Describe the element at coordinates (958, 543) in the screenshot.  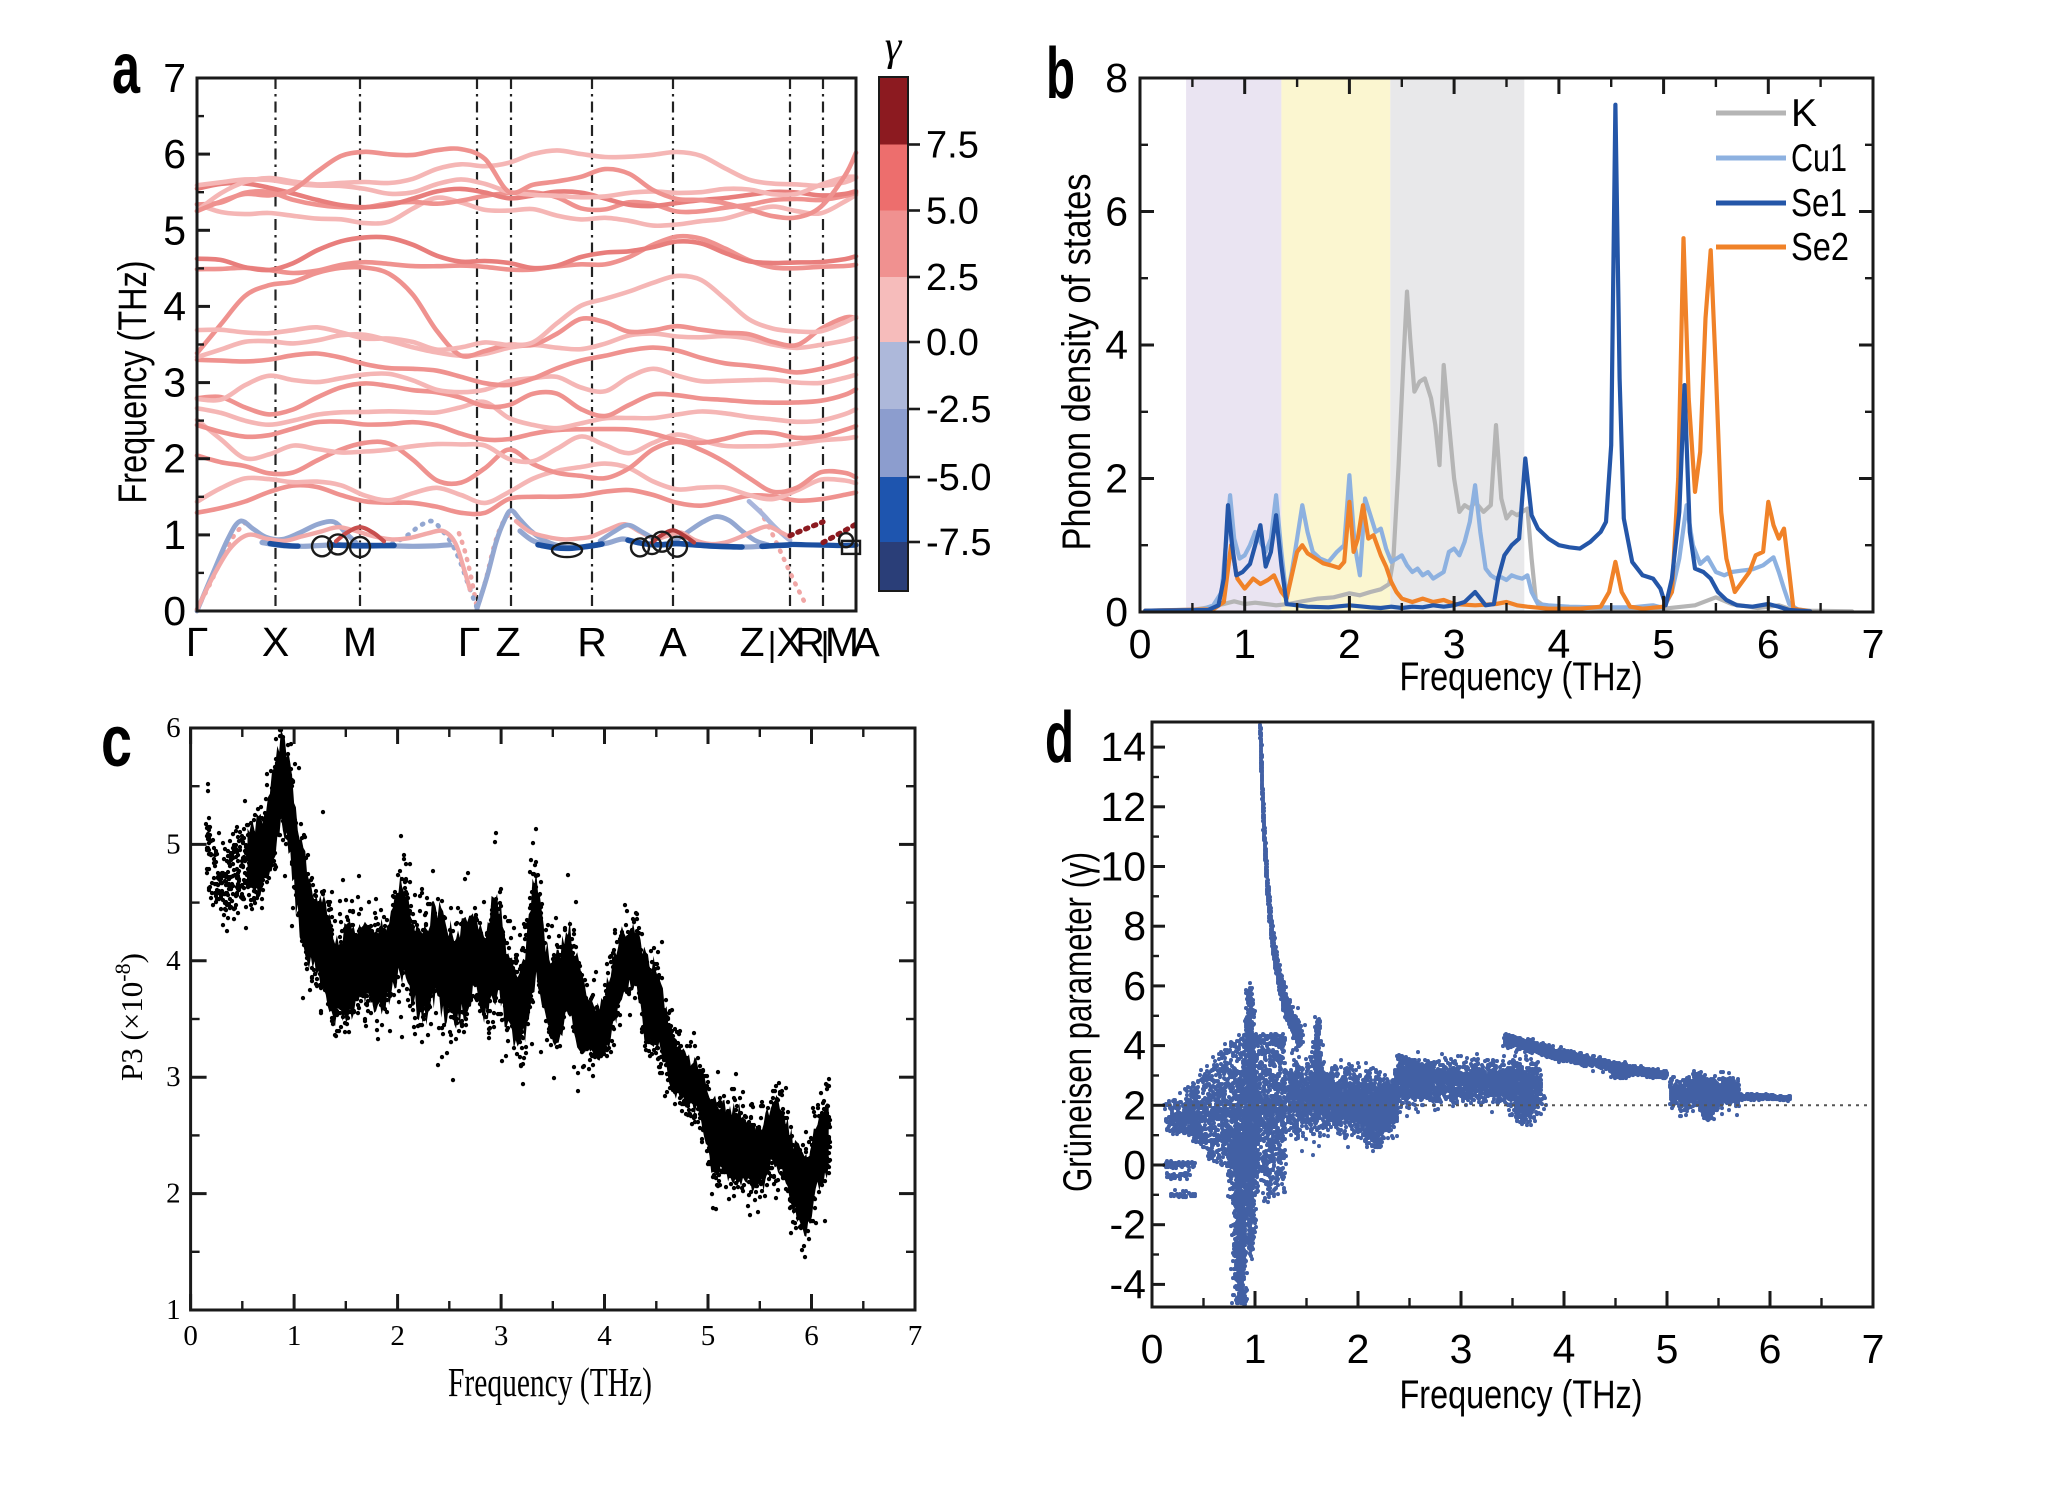
I see `svg-text: -7.5` at that location.